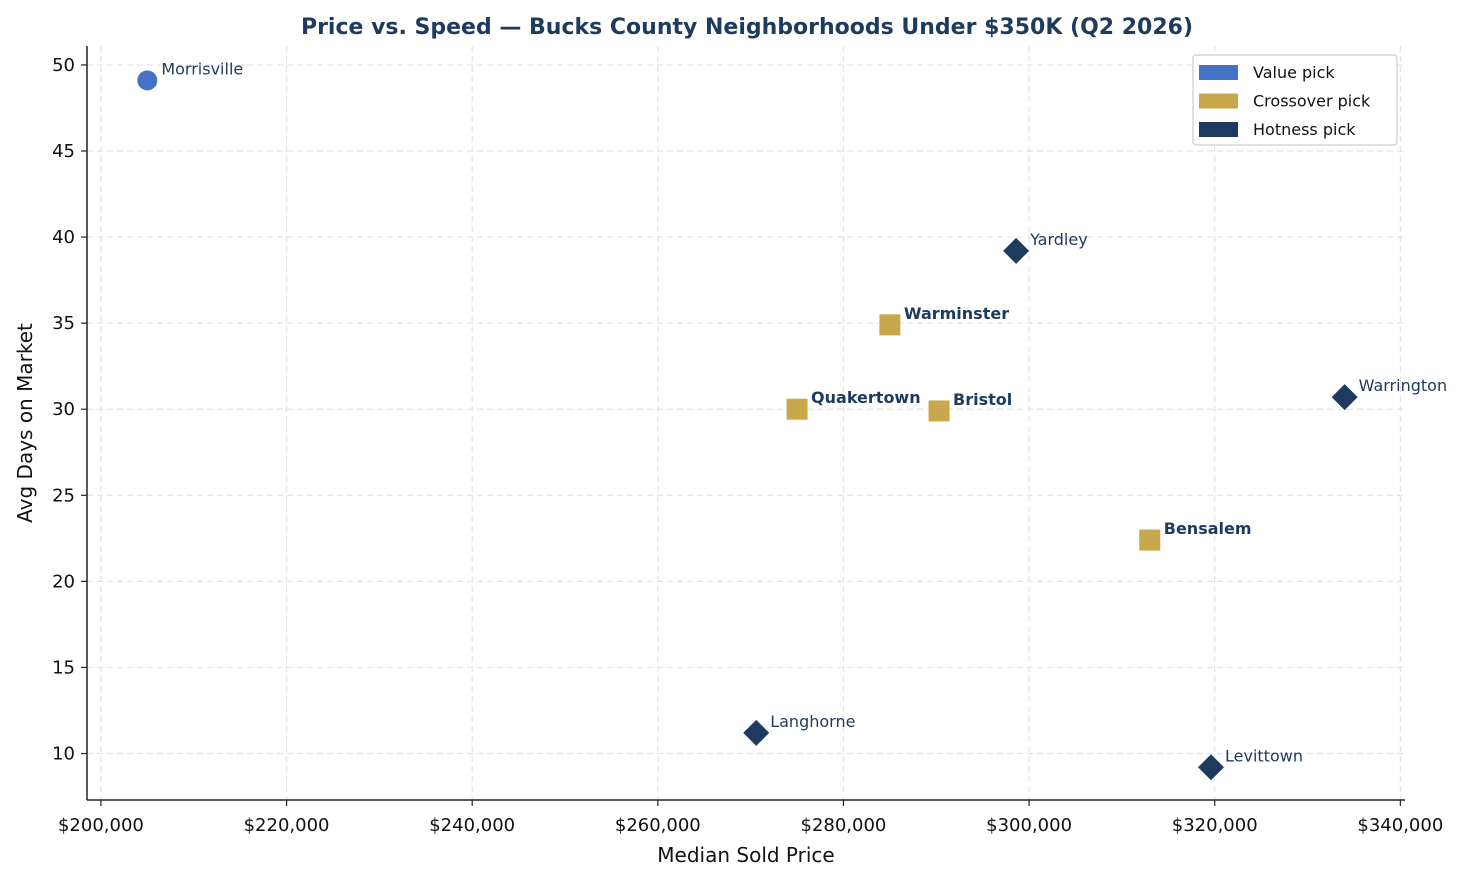 Image resolution: width=1478 pixels, height=882 pixels. I want to click on y-tick-label: 40, so click(63, 237).